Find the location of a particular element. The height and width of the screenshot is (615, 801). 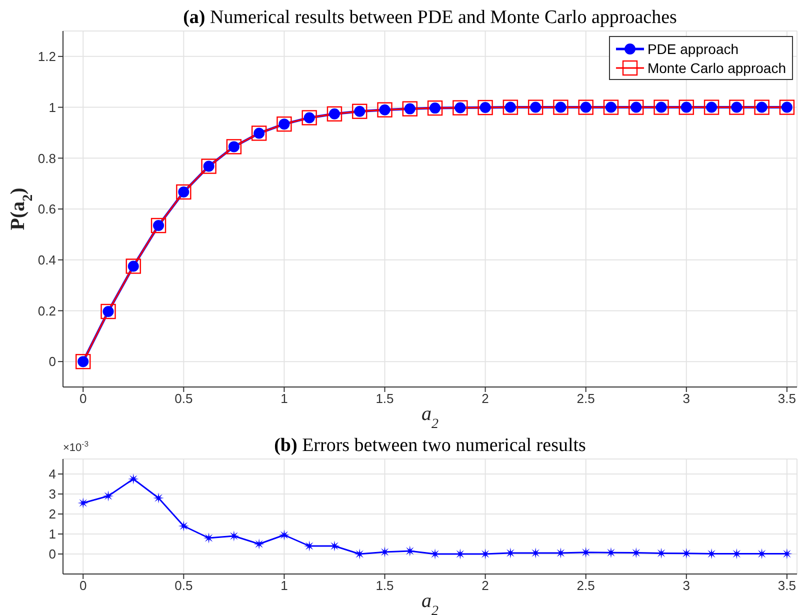

y-tick-label: 3 is located at coordinates (52, 494).